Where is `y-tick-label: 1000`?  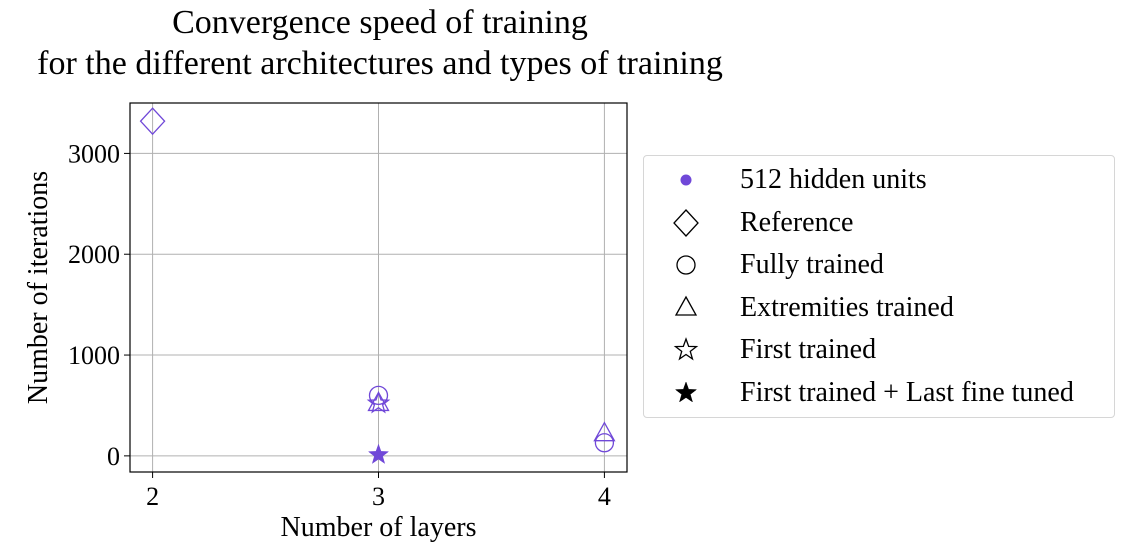 y-tick-label: 1000 is located at coordinates (94, 355).